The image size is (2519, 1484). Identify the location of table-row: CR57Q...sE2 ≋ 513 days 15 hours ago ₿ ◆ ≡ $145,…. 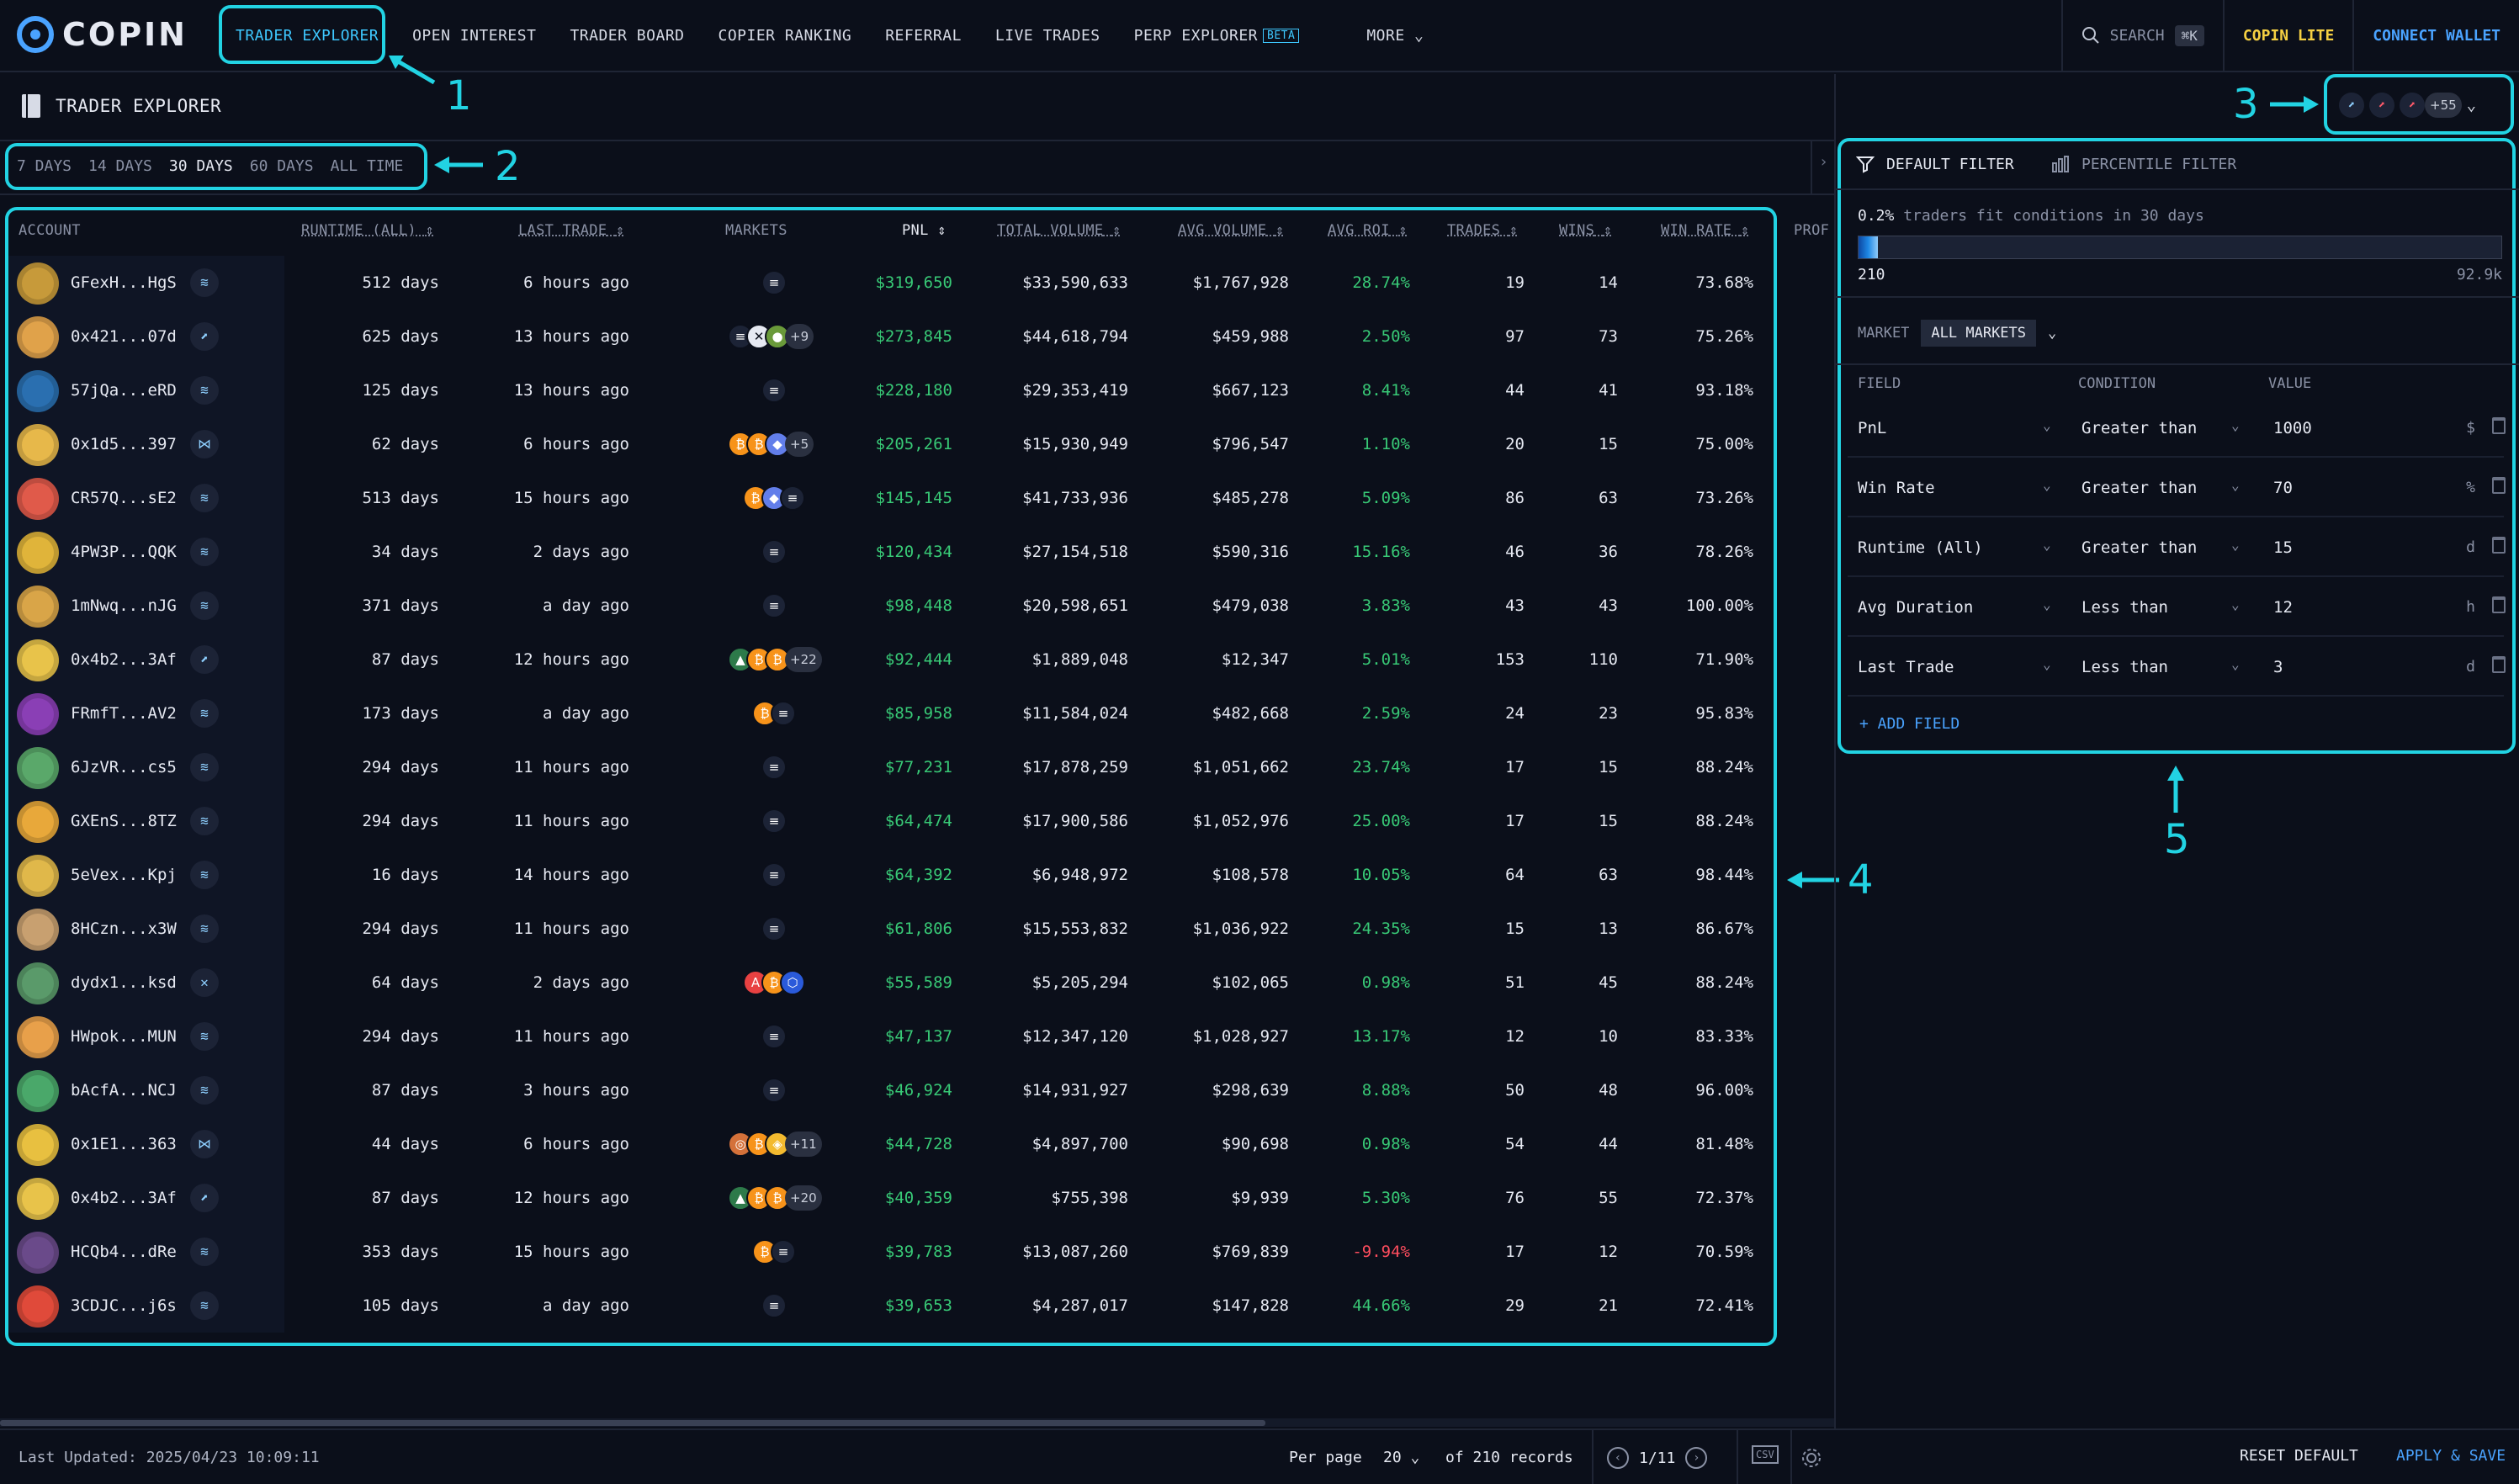
(892, 498).